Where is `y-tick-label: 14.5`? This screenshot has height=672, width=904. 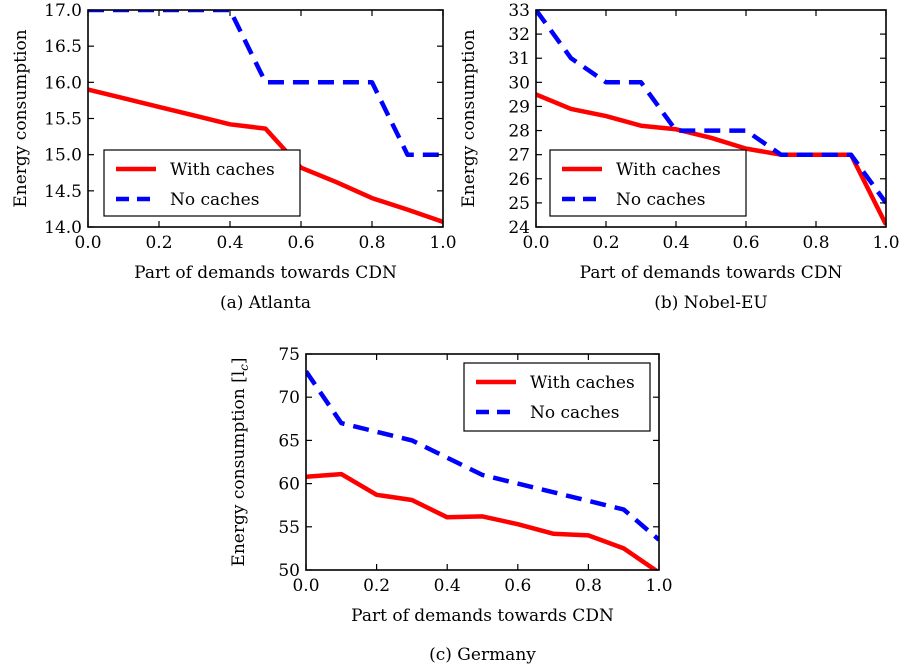
y-tick-label: 14.5 is located at coordinates (63, 192).